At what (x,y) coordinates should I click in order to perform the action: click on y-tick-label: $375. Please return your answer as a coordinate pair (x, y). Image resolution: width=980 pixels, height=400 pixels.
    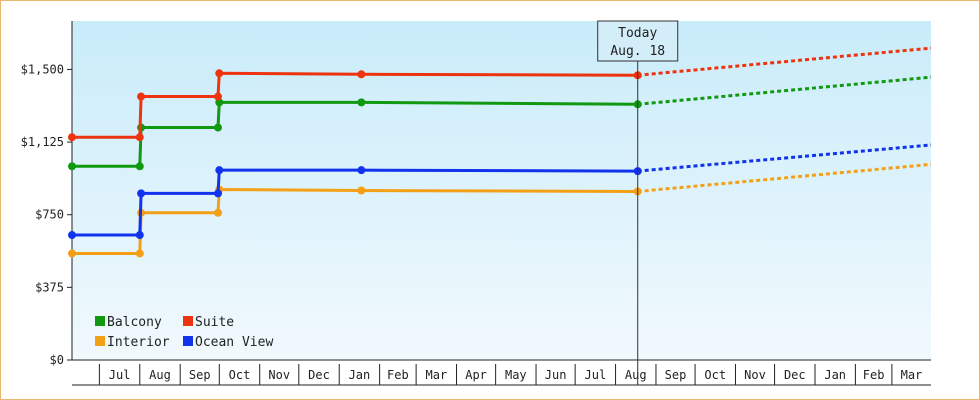
    Looking at the image, I should click on (49, 287).